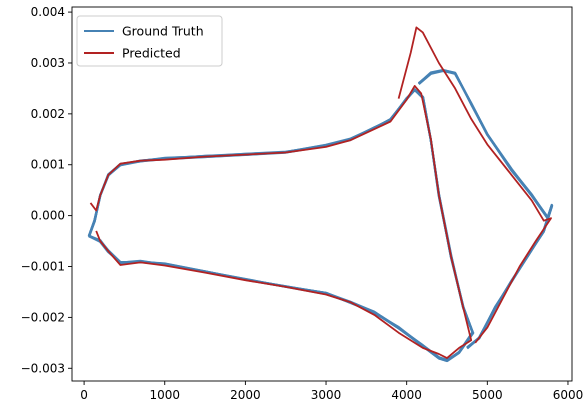 The width and height of the screenshot is (587, 417). Describe the element at coordinates (406, 395) in the screenshot. I see `x-tick-label: 4000` at that location.